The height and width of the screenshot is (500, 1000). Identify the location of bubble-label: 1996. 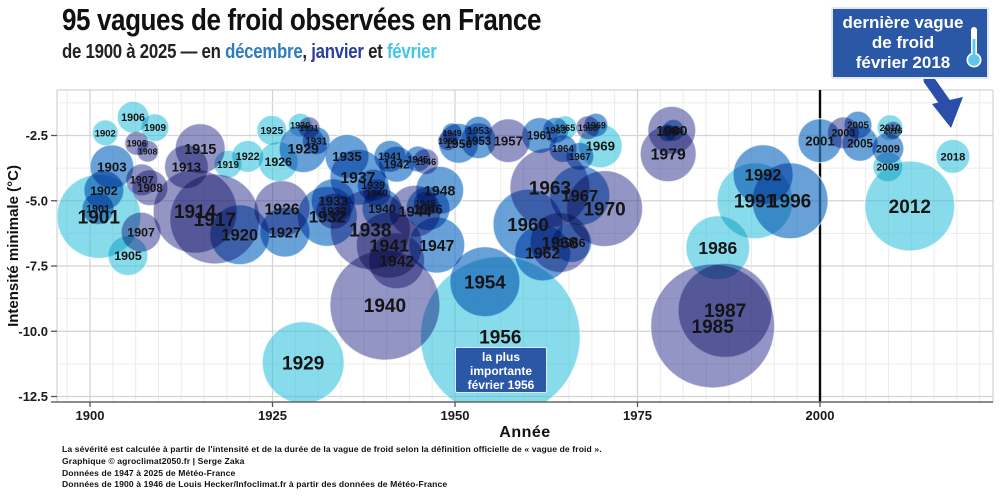
(790, 202).